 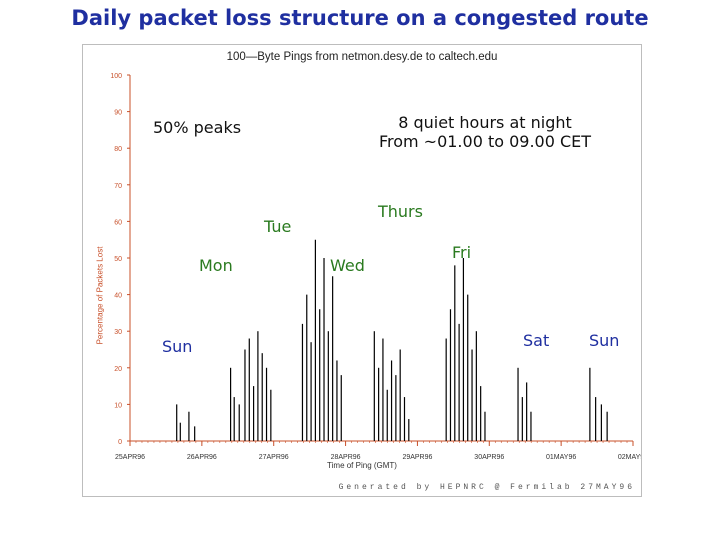 I want to click on x-tick-label: 01MAY96, so click(x=561, y=457).